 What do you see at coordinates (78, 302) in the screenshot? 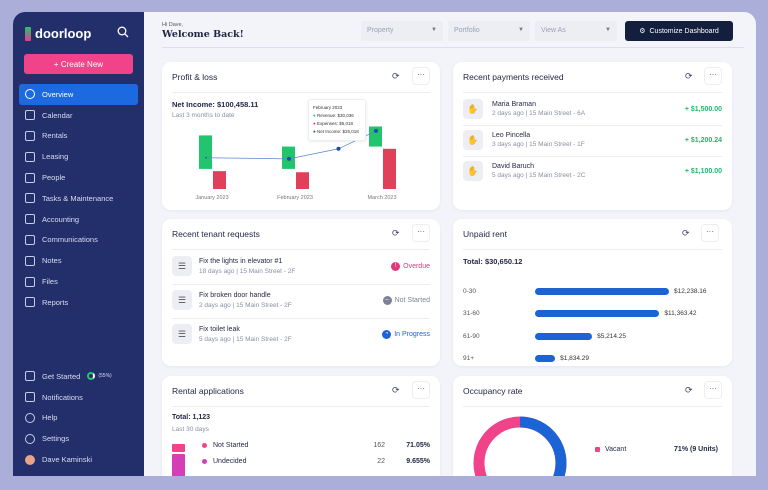
I see `sidebar-item-reports: Reports` at bounding box center [78, 302].